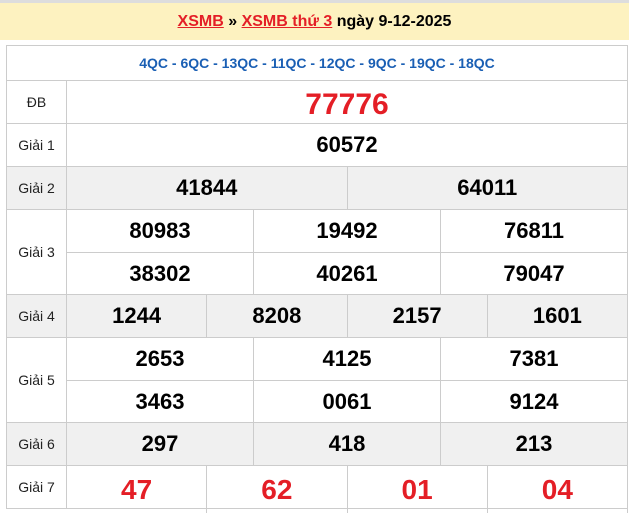  What do you see at coordinates (347, 231) in the screenshot?
I see `prize-number: 19492` at bounding box center [347, 231].